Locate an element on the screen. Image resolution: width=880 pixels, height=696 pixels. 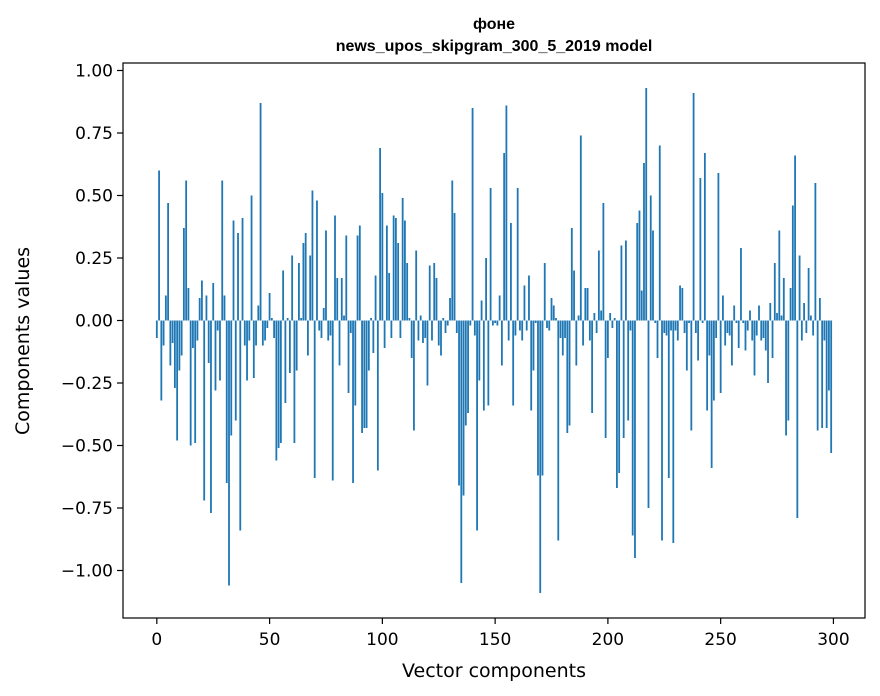
x-tick-label: 100 is located at coordinates (382, 640).